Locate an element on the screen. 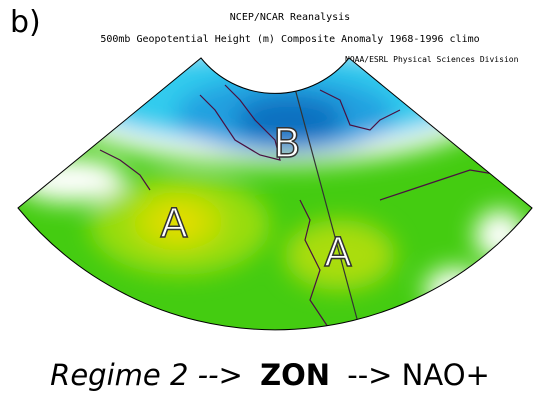 The height and width of the screenshot is (411, 556). panel-label: b) is located at coordinates (25, 22).